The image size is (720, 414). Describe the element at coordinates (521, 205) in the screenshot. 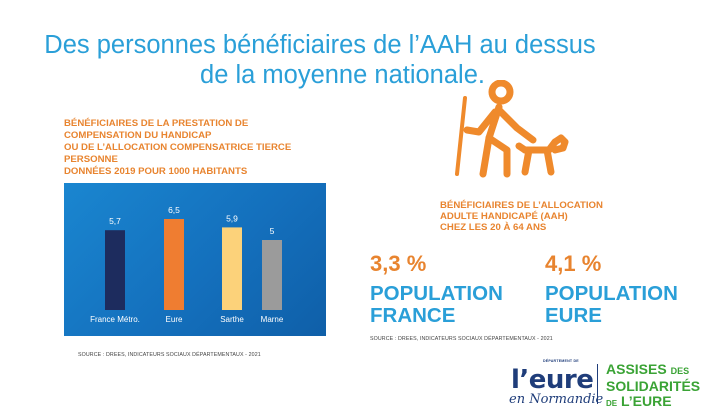

I see `aah-heading-line-1: Bénéficiaires de l’allocation` at that location.